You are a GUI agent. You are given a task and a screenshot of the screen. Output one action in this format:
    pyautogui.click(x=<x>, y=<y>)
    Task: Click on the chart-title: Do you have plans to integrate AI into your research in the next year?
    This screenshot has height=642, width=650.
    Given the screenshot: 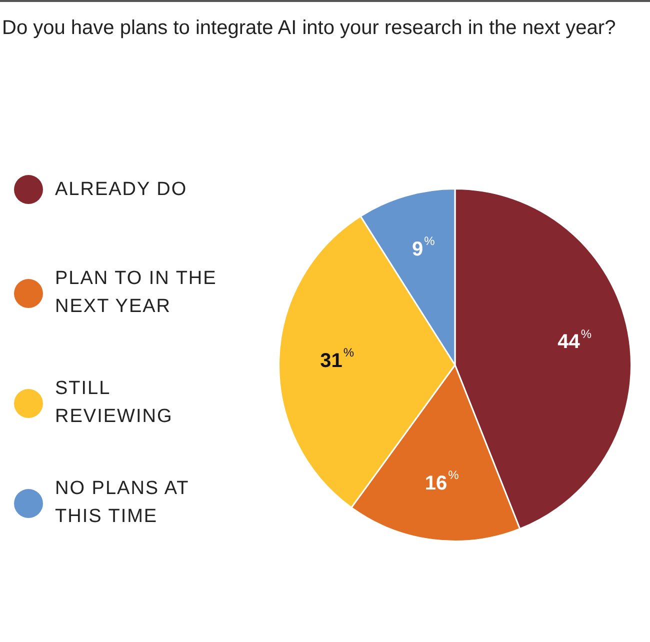 What is the action you would take?
    pyautogui.click(x=309, y=28)
    